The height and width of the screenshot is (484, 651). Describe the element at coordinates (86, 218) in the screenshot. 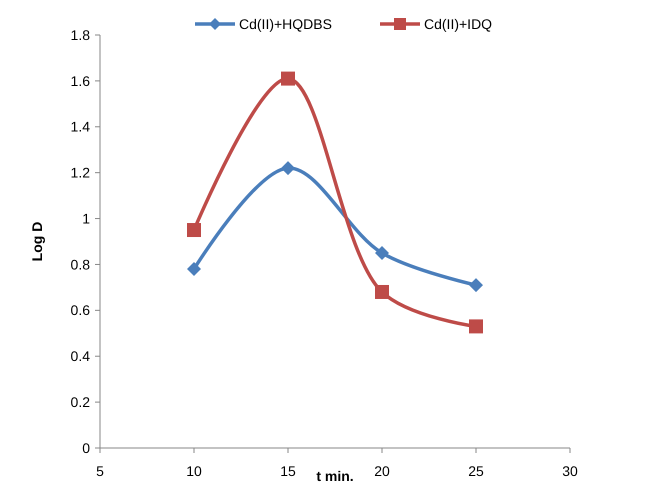

I see `y-tick-label: 1` at that location.